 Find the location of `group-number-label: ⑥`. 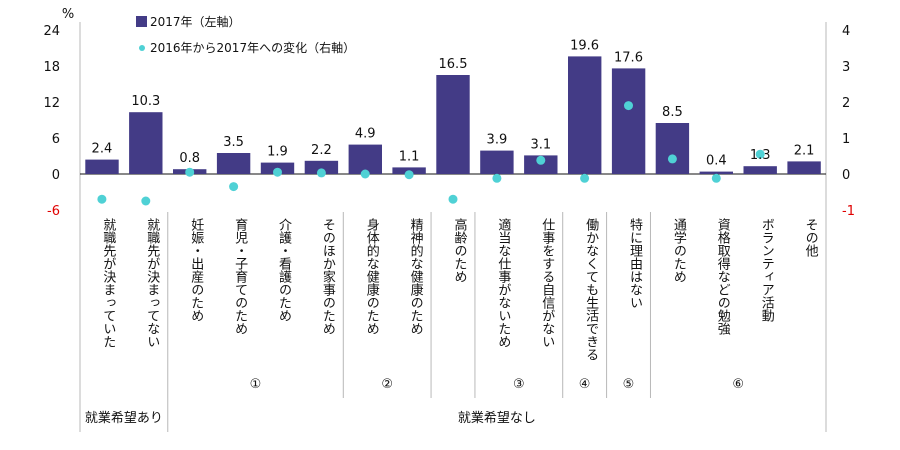

group-number-label: ⑥ is located at coordinates (738, 384).